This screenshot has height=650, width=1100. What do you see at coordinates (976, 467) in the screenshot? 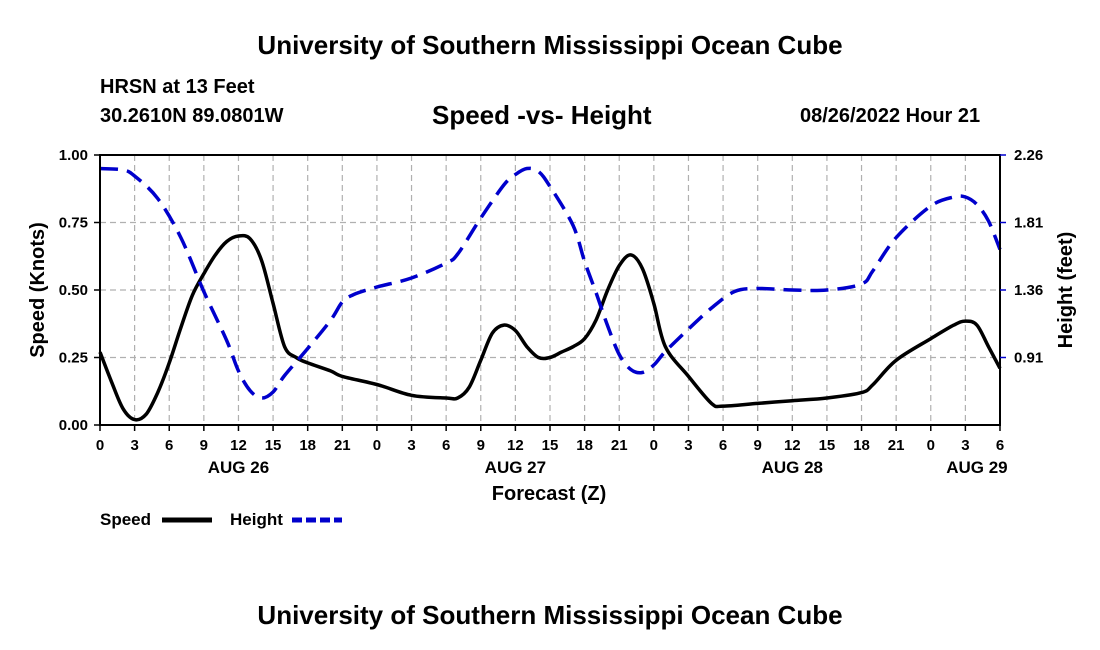
I see `date-label: AUG 29` at bounding box center [976, 467].